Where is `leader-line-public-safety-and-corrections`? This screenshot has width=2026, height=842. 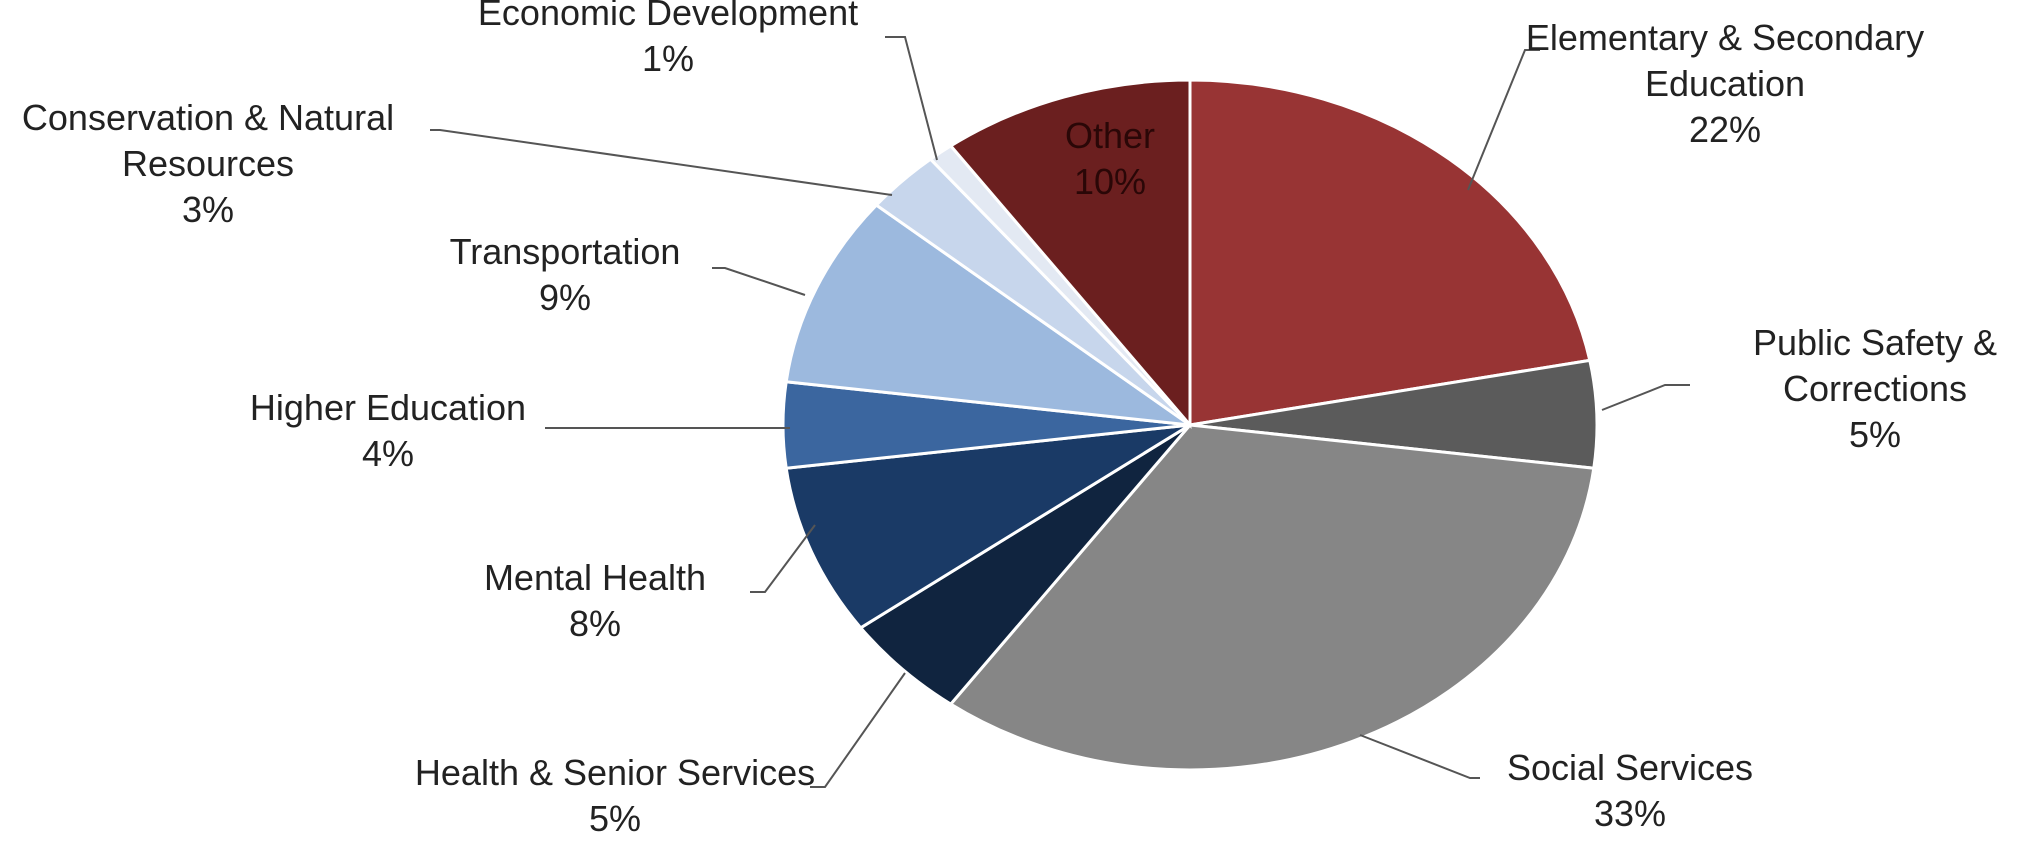 leader-line-public-safety-and-corrections is located at coordinates (1645, 397).